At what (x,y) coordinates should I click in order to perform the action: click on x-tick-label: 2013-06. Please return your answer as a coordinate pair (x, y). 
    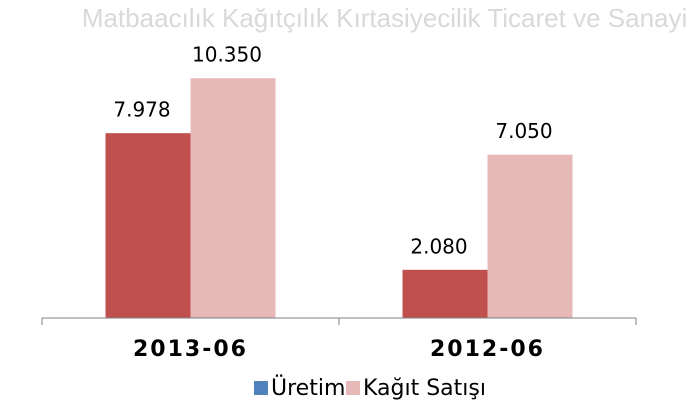
    Looking at the image, I should click on (190, 349).